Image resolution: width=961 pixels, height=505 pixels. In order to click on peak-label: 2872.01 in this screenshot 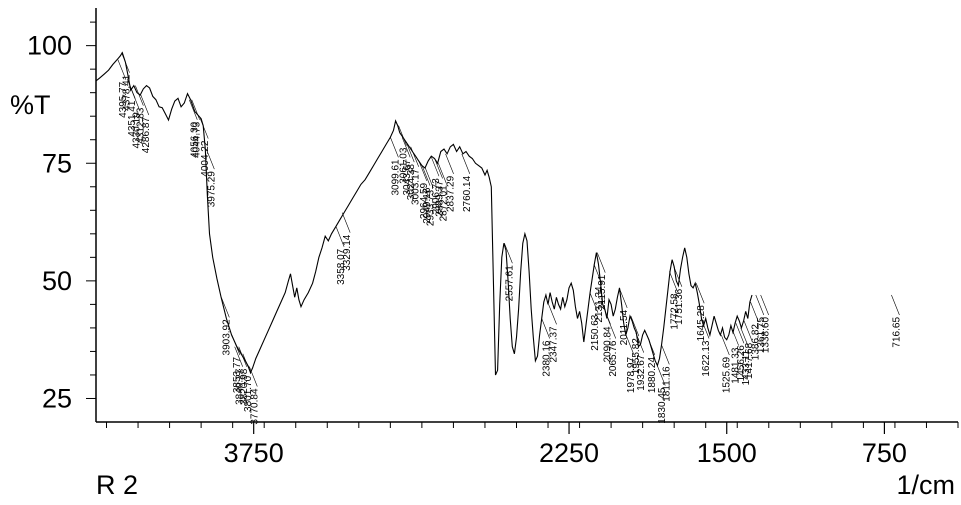, I will do `click(443, 203)`.